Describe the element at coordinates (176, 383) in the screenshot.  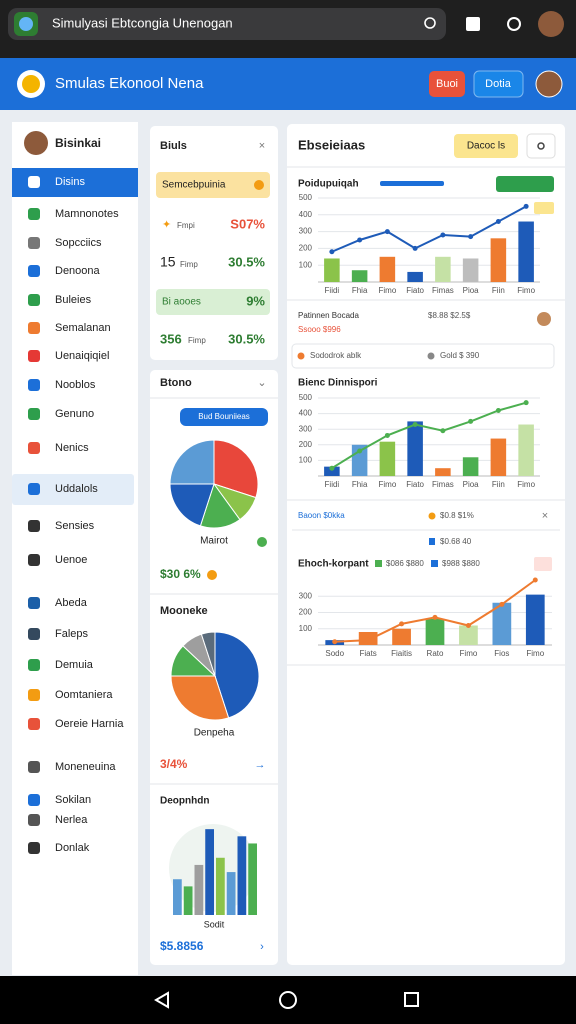
I see `card-title: Btono` at that location.